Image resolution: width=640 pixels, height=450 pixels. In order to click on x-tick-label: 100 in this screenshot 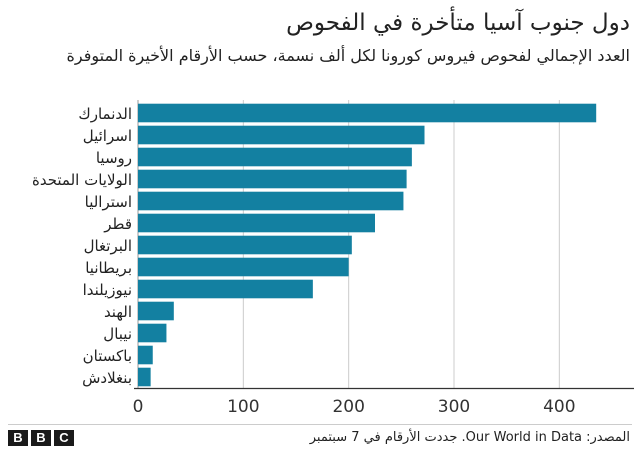, I will do `click(243, 407)`.